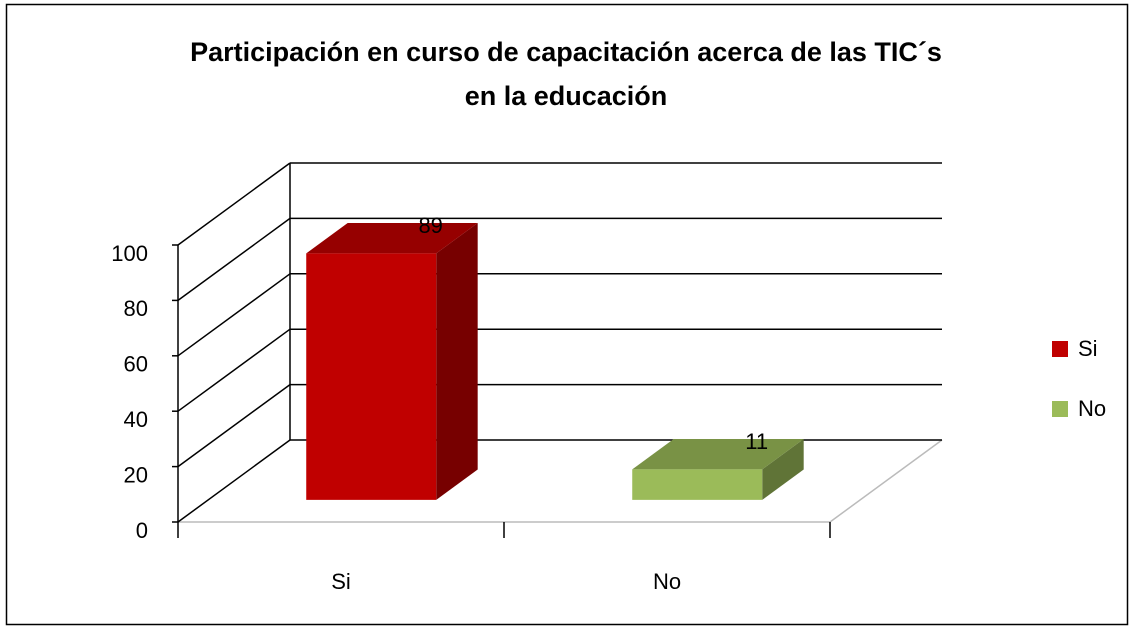  Describe the element at coordinates (136, 364) in the screenshot. I see `y-tick-label: 60` at that location.